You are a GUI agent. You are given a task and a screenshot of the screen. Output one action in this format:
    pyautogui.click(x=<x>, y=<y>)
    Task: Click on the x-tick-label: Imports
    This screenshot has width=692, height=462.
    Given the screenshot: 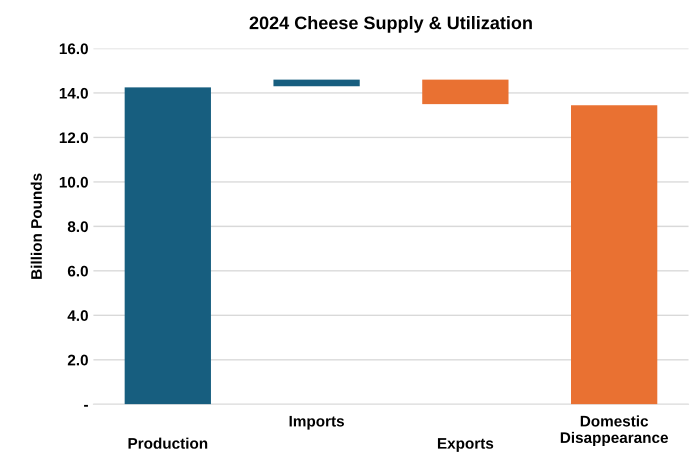 What is the action you would take?
    pyautogui.click(x=317, y=423)
    